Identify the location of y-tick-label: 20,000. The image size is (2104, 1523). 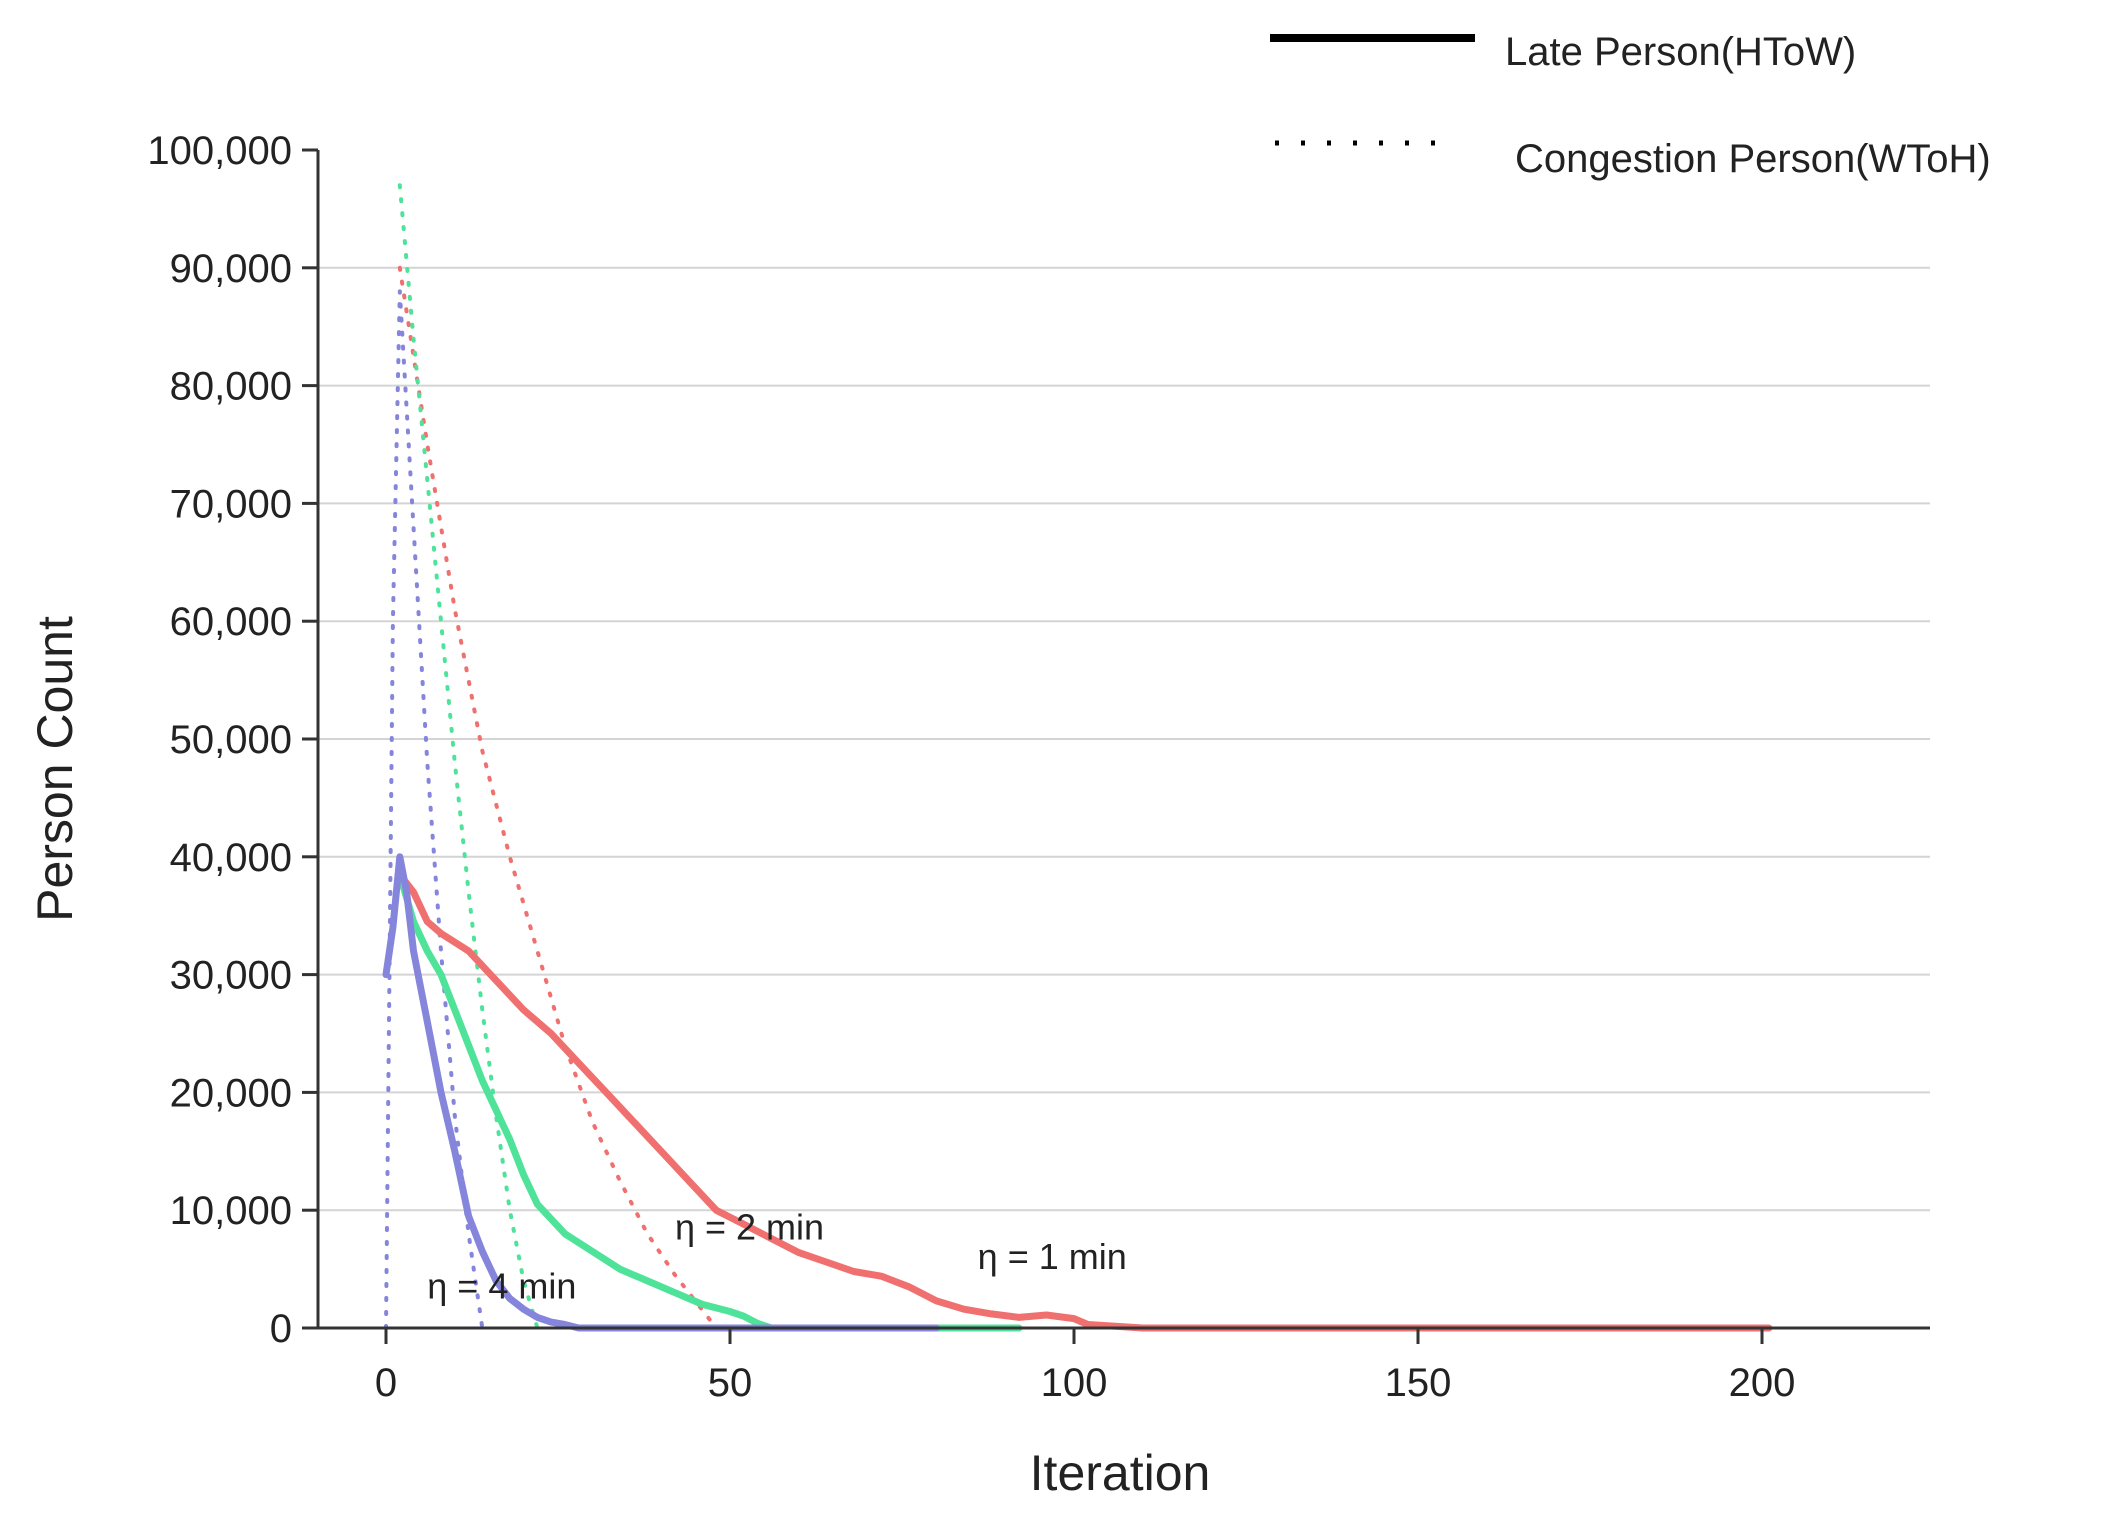
(231, 1093).